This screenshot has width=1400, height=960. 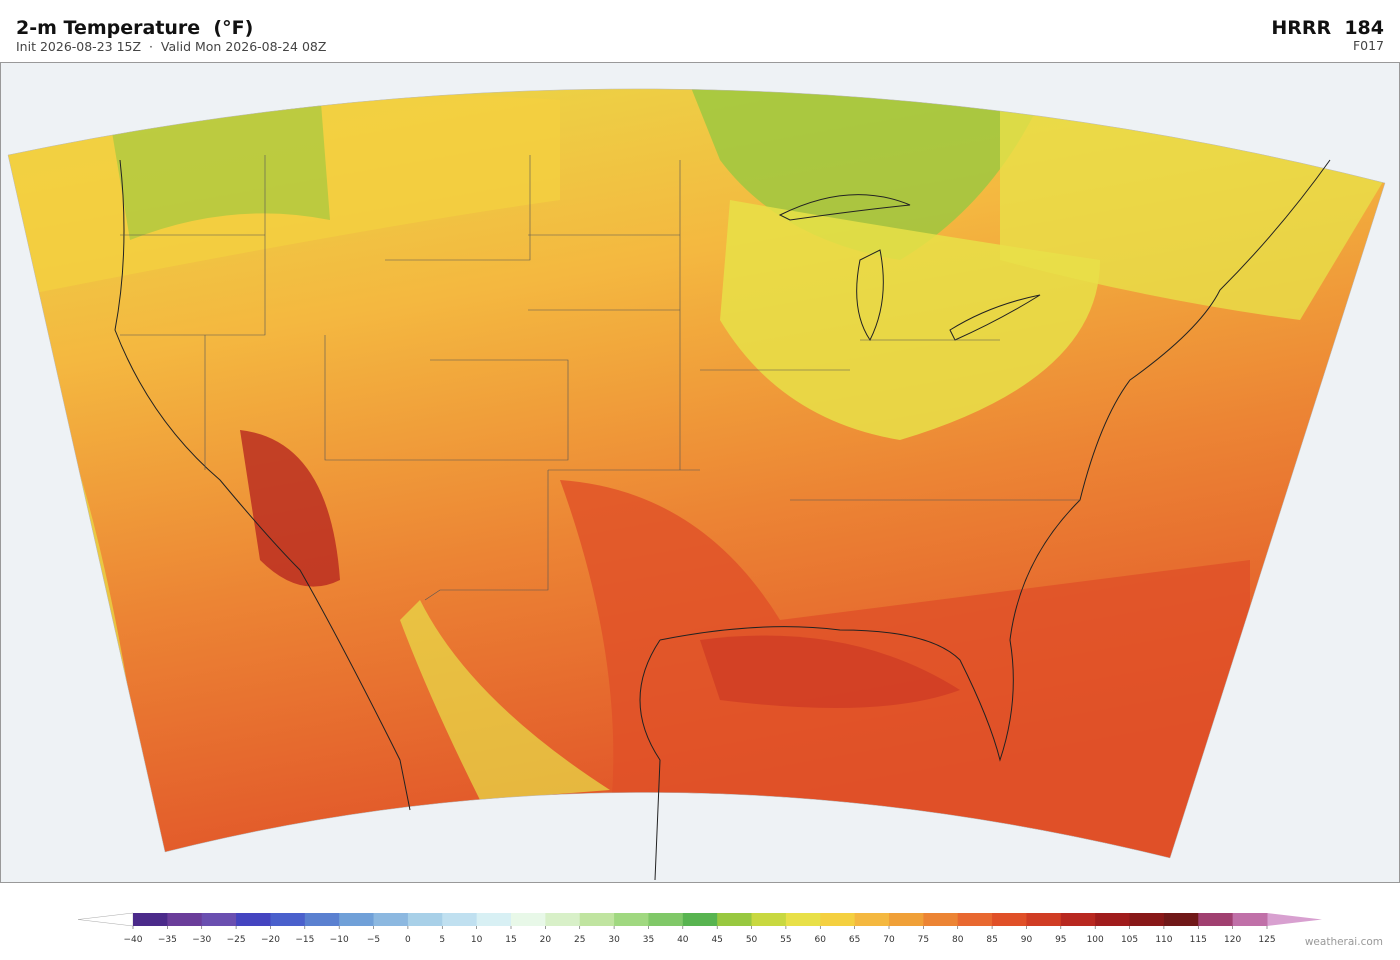 I want to click on colorbar-tick-label: 50, so click(x=752, y=940).